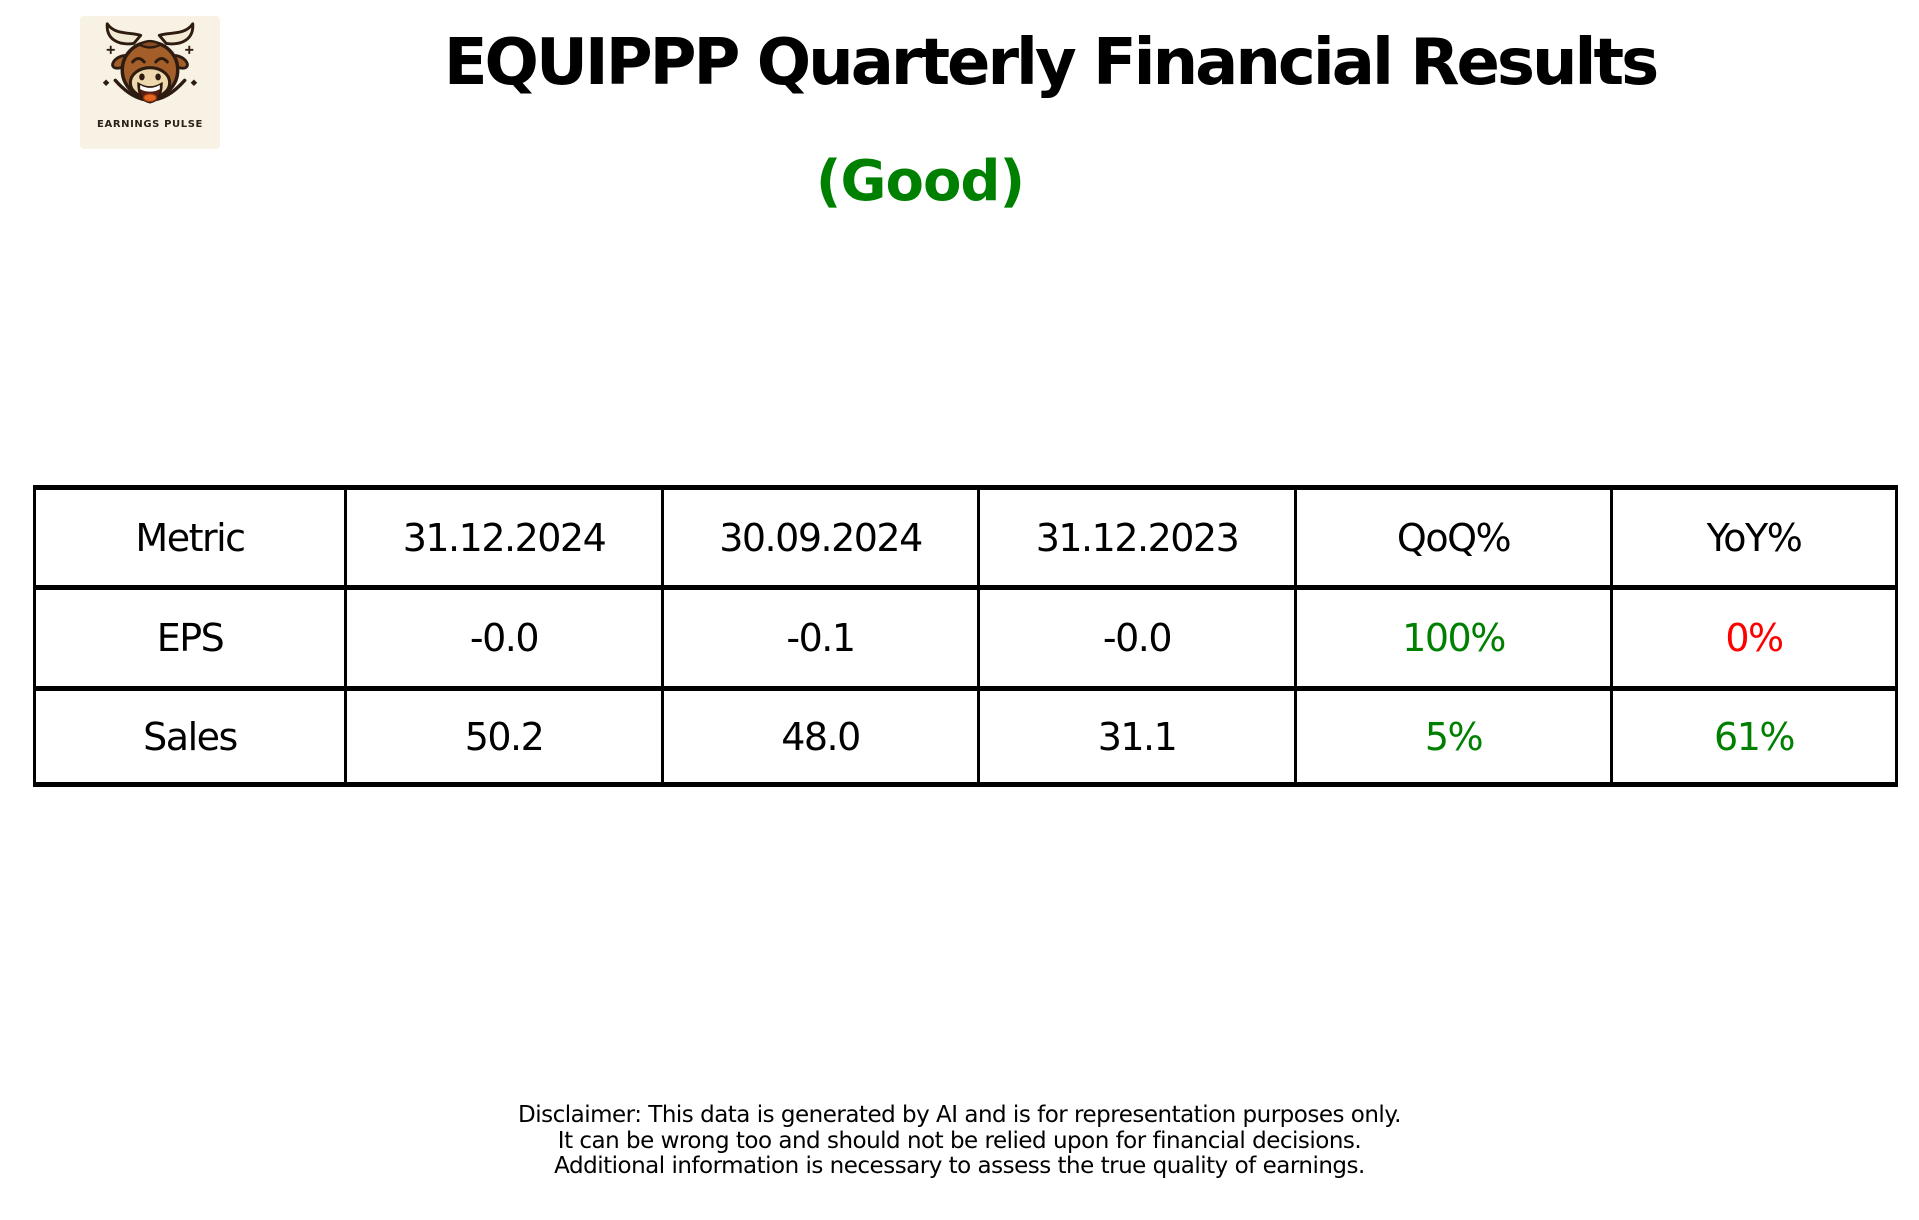 The height and width of the screenshot is (1220, 1919). I want to click on earnings-pulse-logo: EARNINGS PULSE, so click(150, 82).